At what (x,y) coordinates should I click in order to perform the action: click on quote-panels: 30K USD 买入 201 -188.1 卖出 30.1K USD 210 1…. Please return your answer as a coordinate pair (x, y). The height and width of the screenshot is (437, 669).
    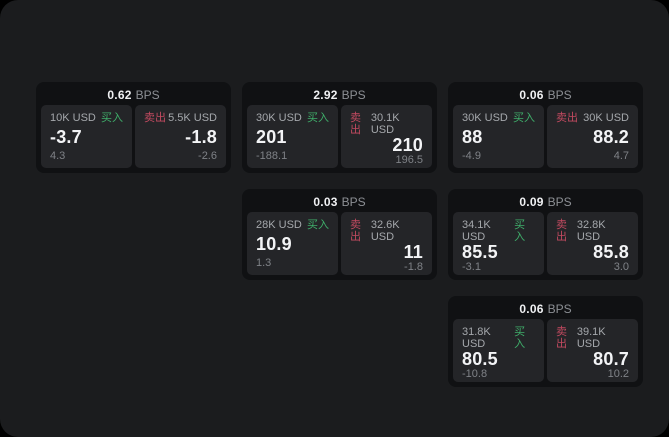
    Looking at the image, I should click on (339, 139).